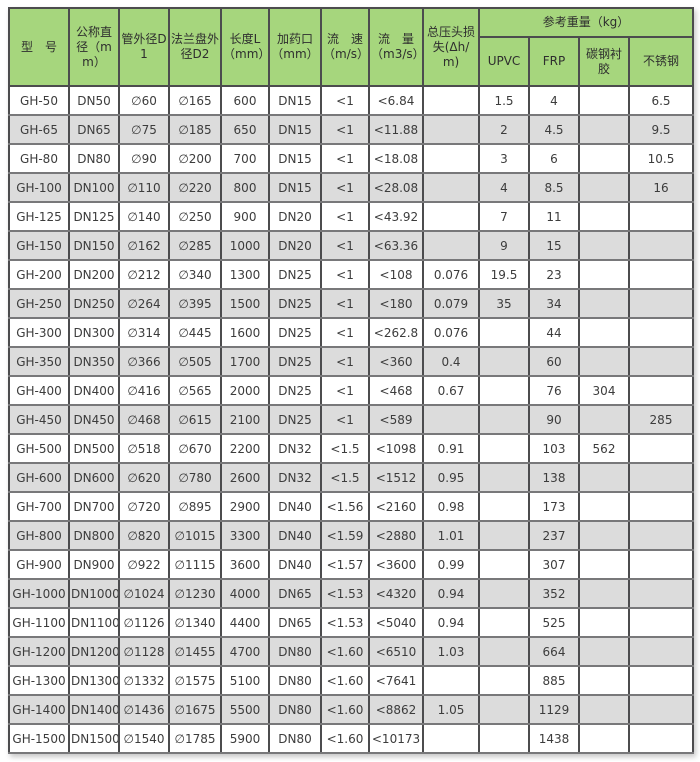 The height and width of the screenshot is (762, 700). What do you see at coordinates (295, 187) in the screenshot?
I see `cell-port: DN15` at bounding box center [295, 187].